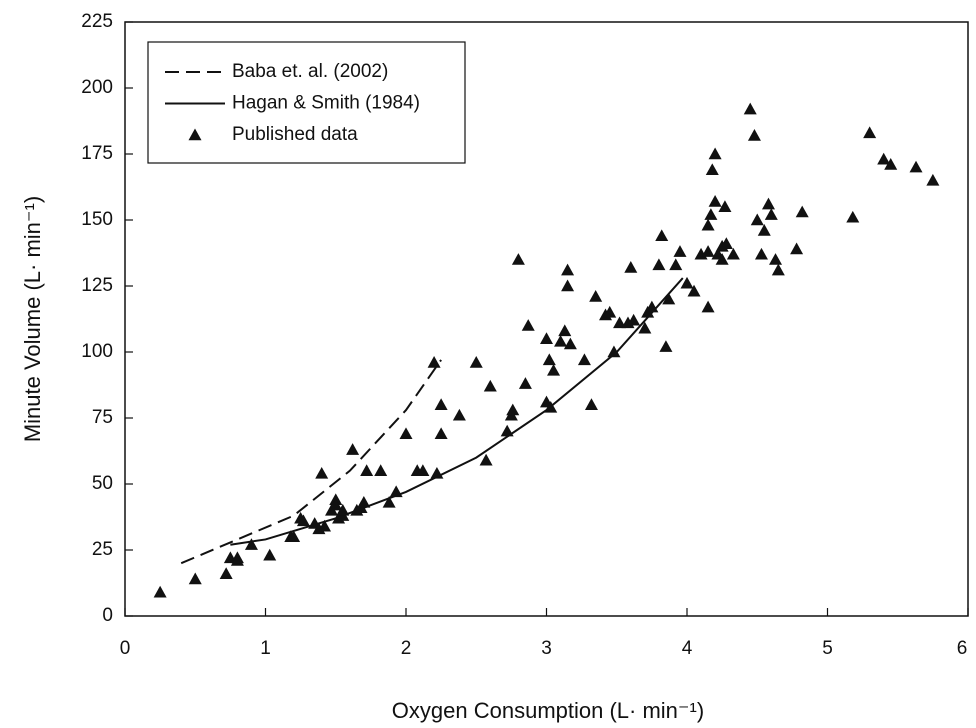  I want to click on x-tick-label: 2, so click(406, 648).